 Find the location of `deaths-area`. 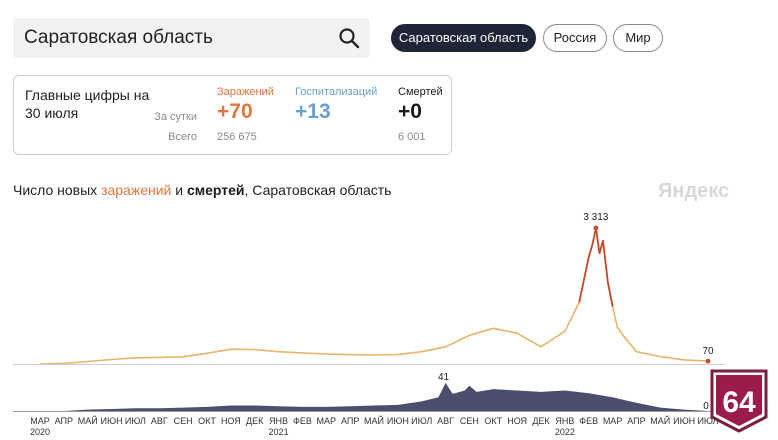

deaths-area is located at coordinates (374, 397).